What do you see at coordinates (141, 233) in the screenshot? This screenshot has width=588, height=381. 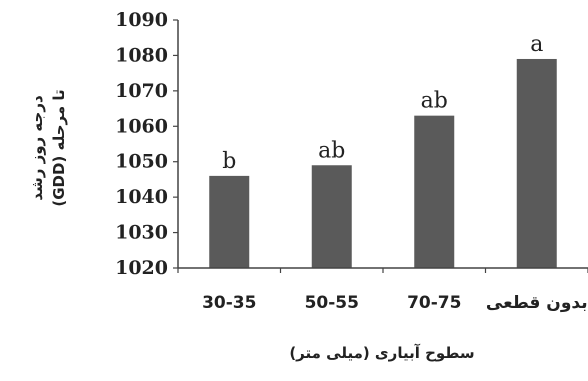 I see `y-tick-label: 1030` at bounding box center [141, 233].